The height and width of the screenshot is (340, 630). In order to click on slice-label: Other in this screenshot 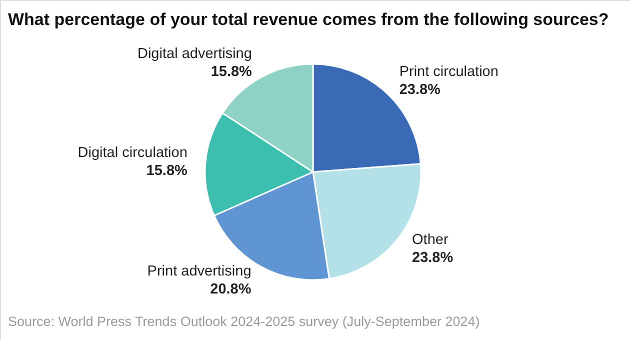, I will do `click(430, 240)`.